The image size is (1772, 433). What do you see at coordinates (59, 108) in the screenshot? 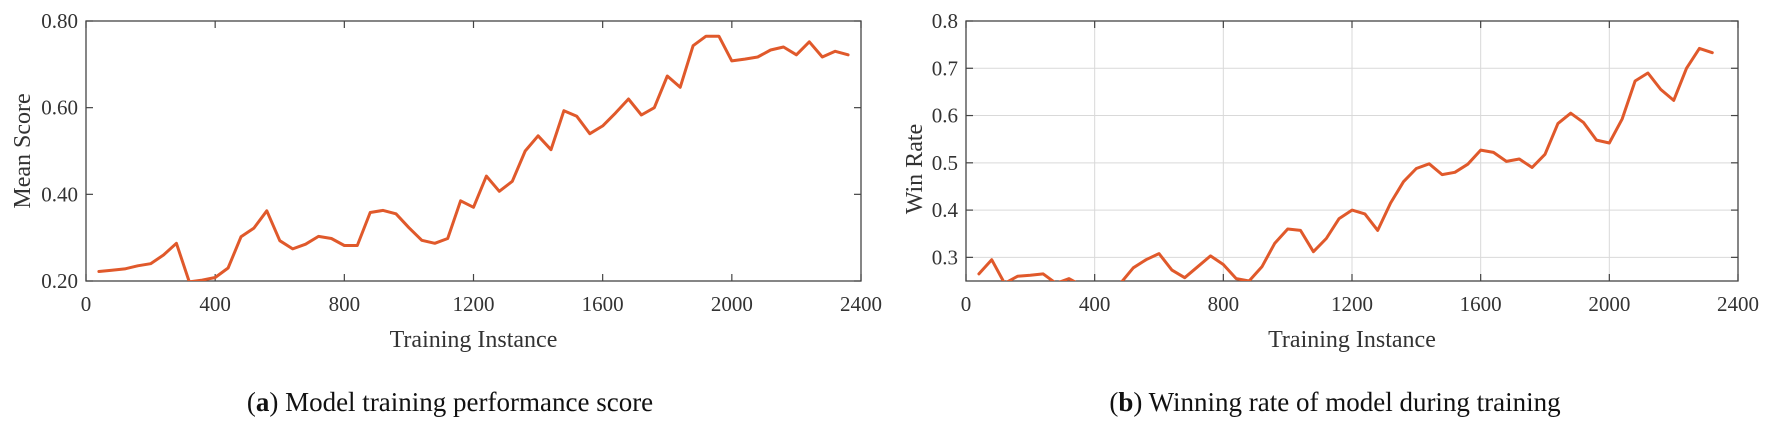
I see `y-tick-label: 0.60` at bounding box center [59, 108].